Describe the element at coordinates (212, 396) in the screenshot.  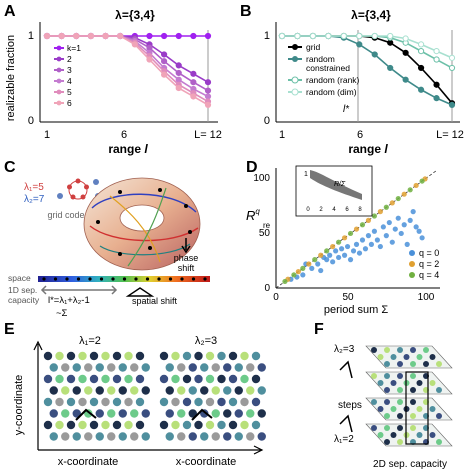
I see `lattice-lambda2` at that location.